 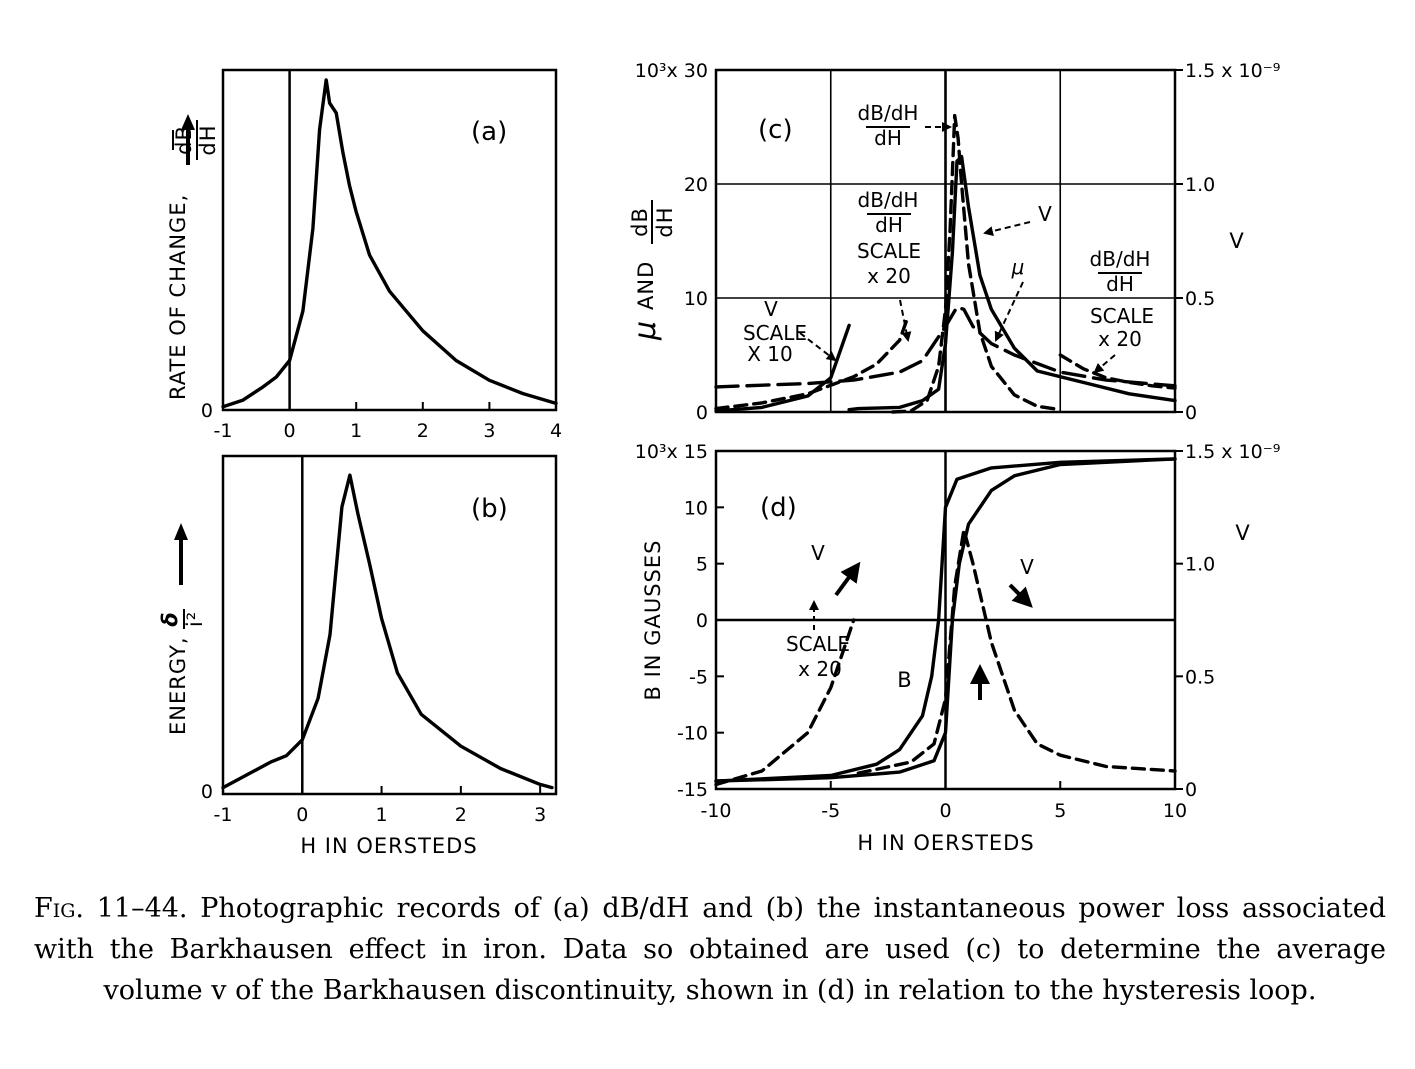 What do you see at coordinates (178, 297) in the screenshot?
I see `svg-text: RATE OF CHANGE,` at bounding box center [178, 297].